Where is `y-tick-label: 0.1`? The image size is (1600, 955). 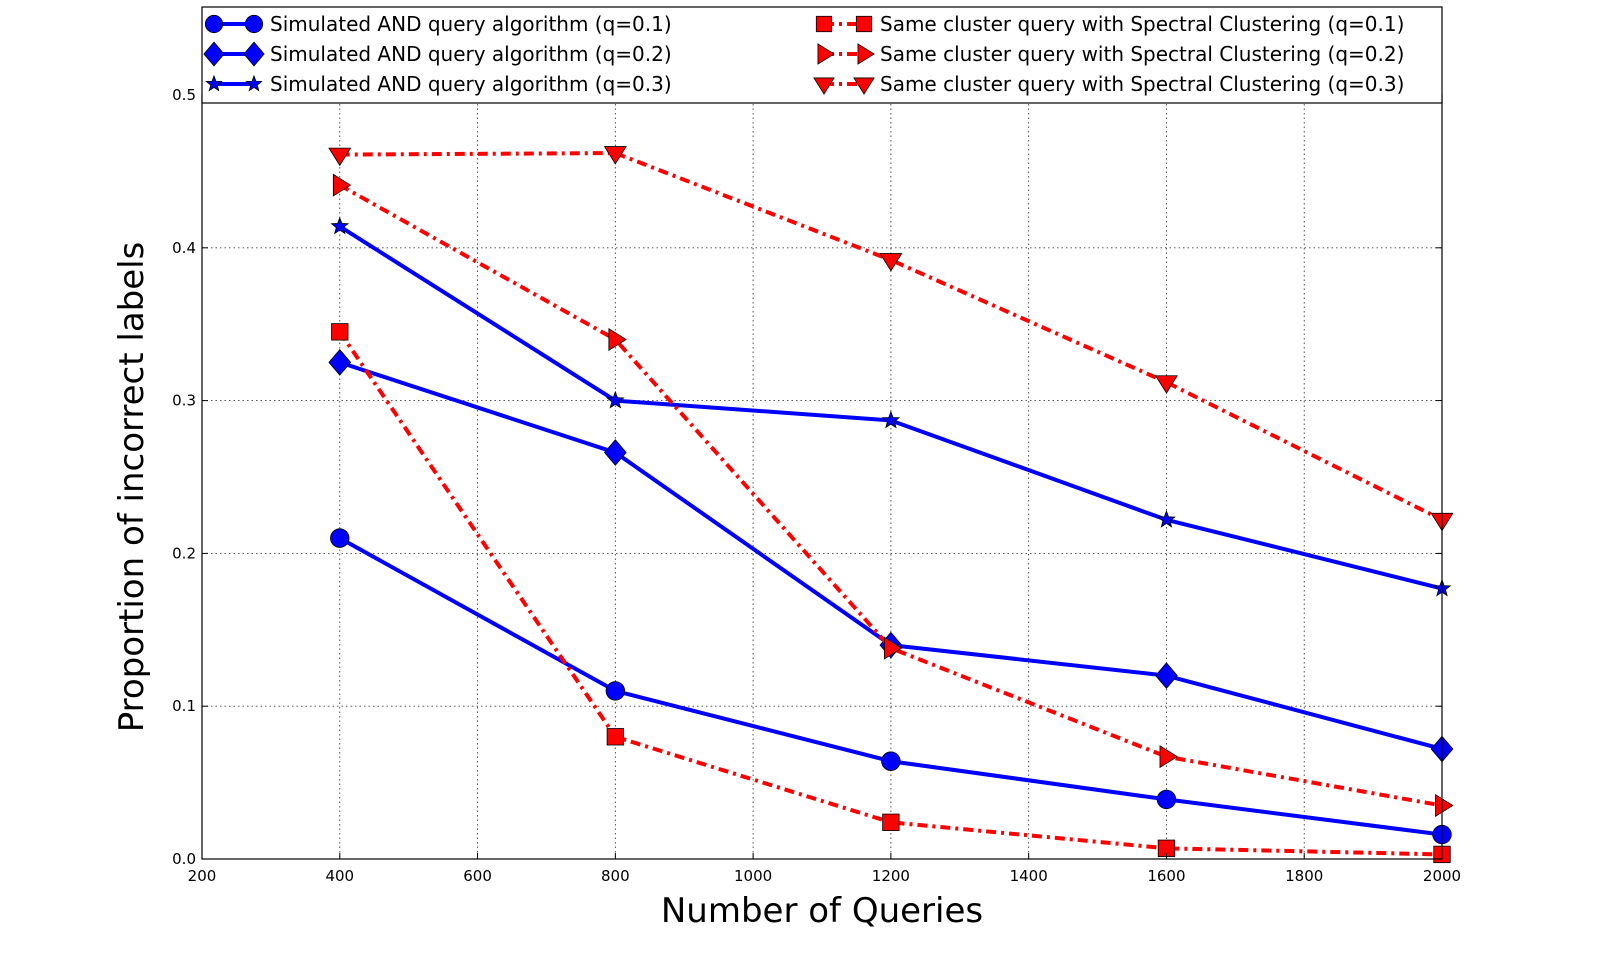
y-tick-label: 0.1 is located at coordinates (184, 706).